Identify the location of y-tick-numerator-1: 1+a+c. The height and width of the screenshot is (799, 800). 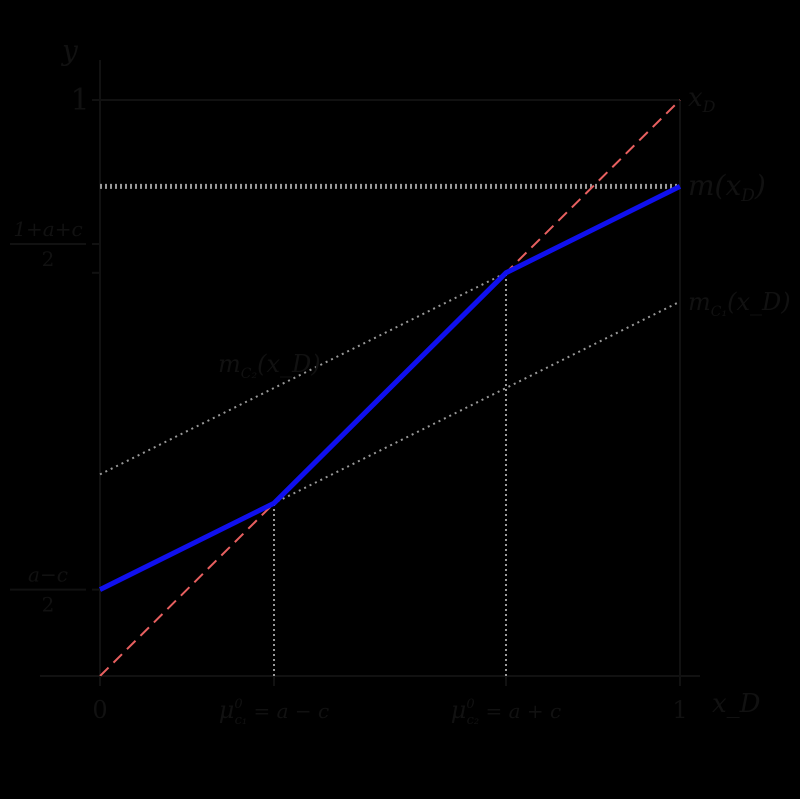
(47, 229).